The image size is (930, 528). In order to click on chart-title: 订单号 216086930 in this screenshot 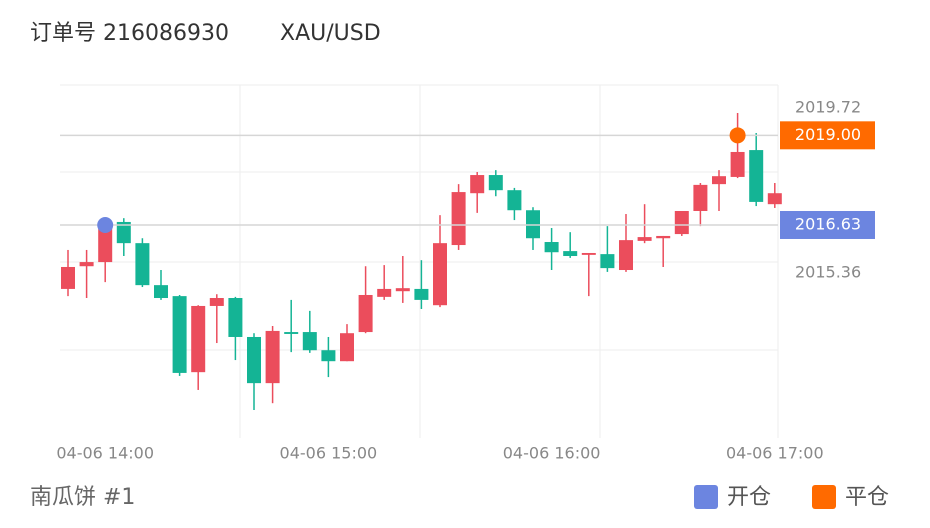, I will do `click(129, 33)`.